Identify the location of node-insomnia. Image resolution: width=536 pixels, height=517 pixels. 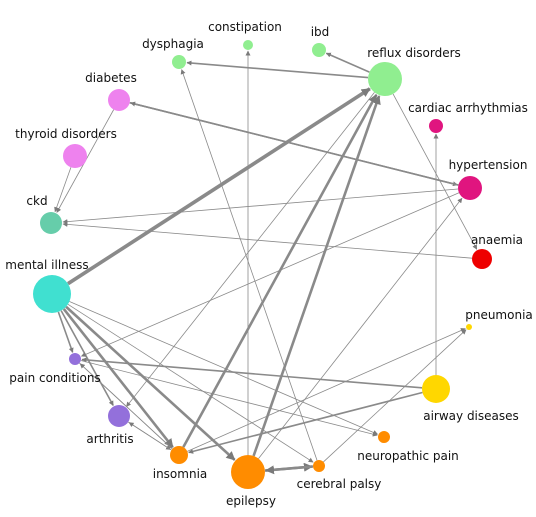
(179, 455).